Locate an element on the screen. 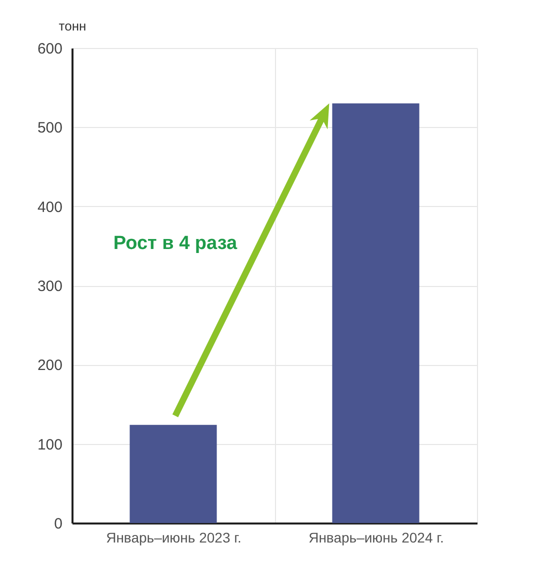  y-axis-title: тонн is located at coordinates (72, 26).